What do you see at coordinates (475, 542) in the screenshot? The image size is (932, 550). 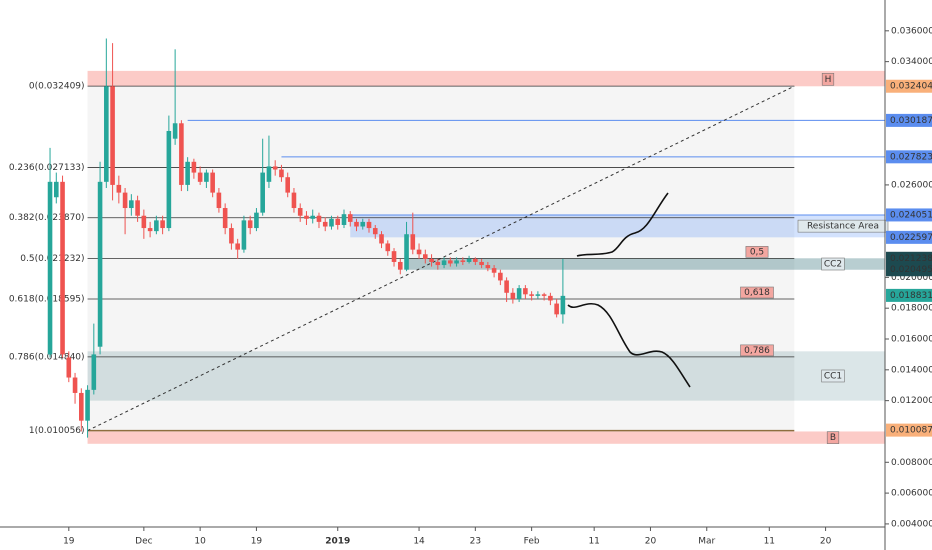 I see `x-tick-label: 23` at bounding box center [475, 542].